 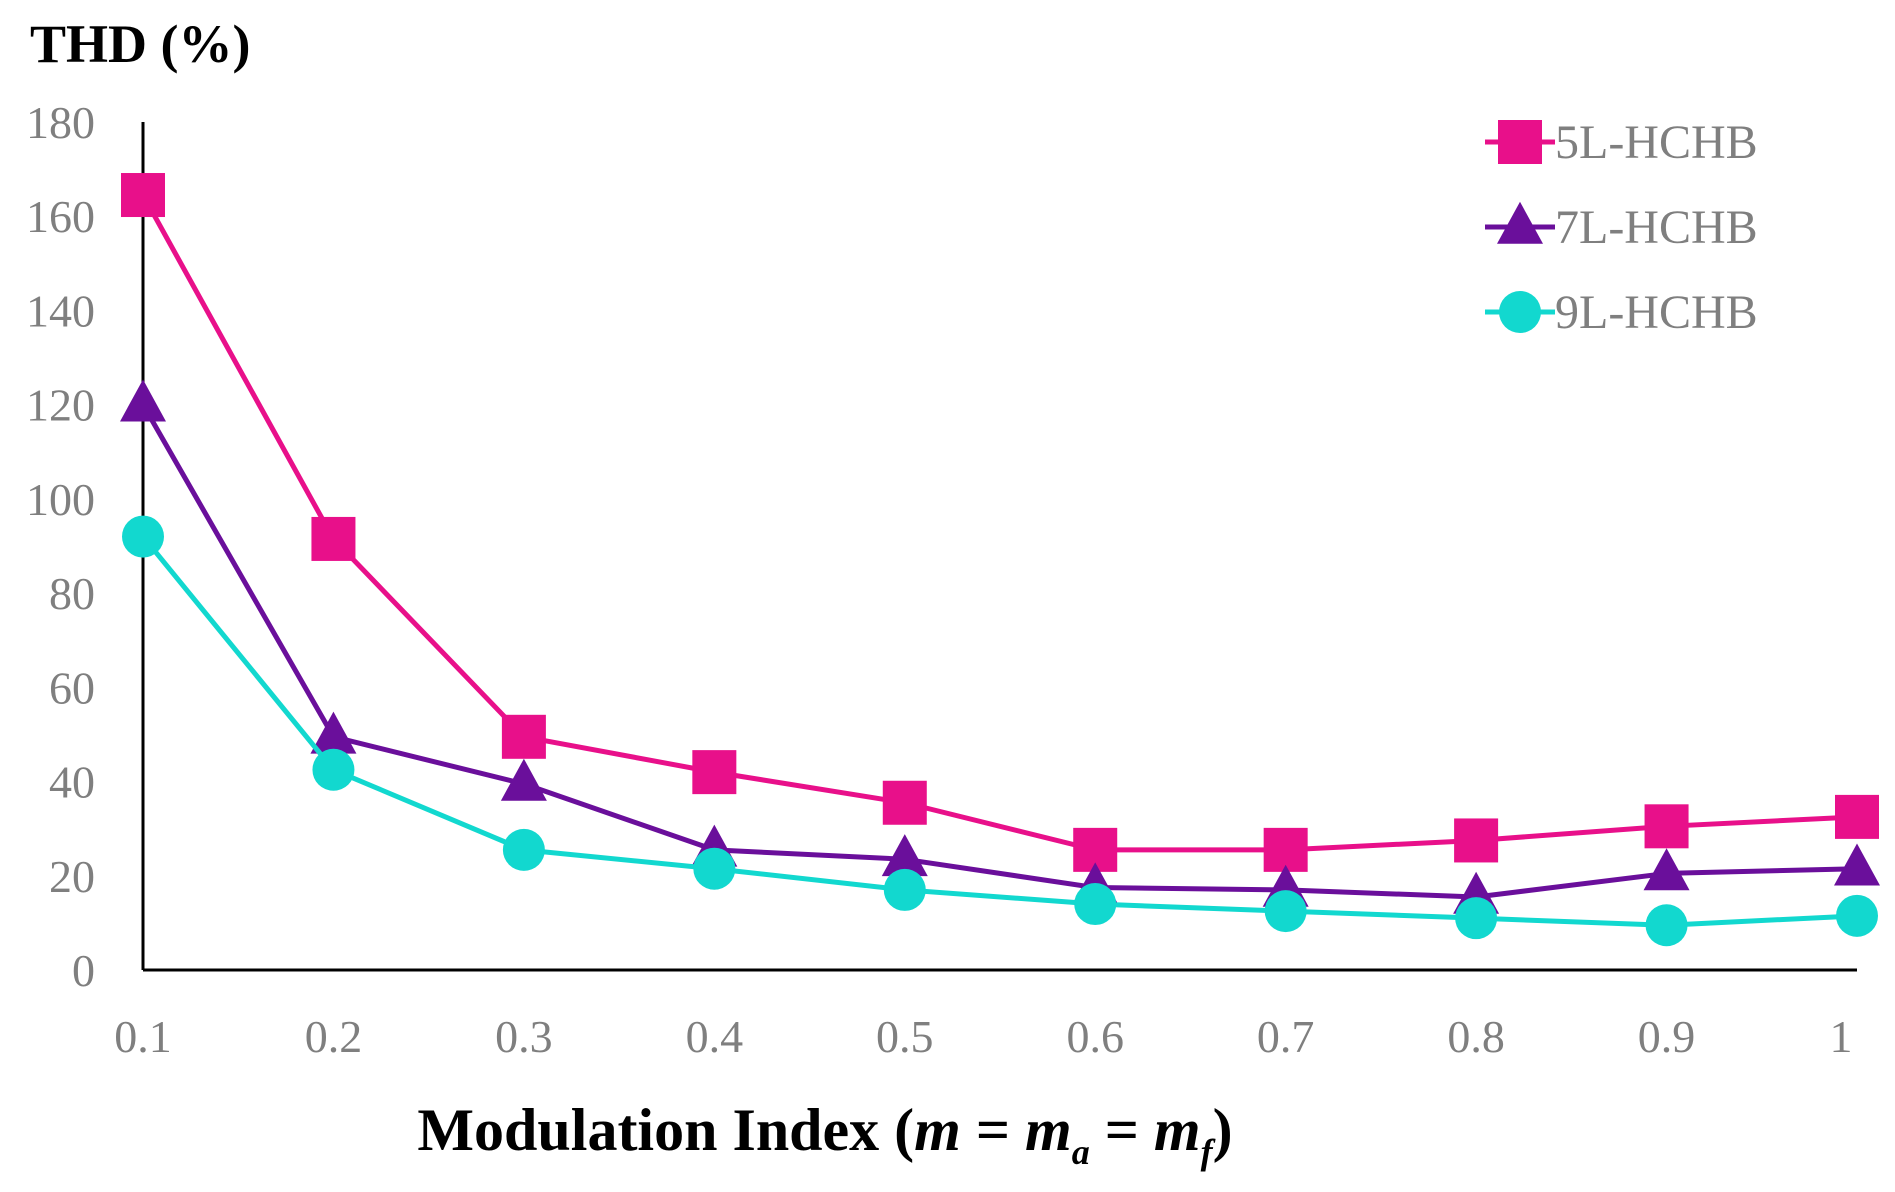 I want to click on y-tick-label: 100, so click(x=60, y=499).